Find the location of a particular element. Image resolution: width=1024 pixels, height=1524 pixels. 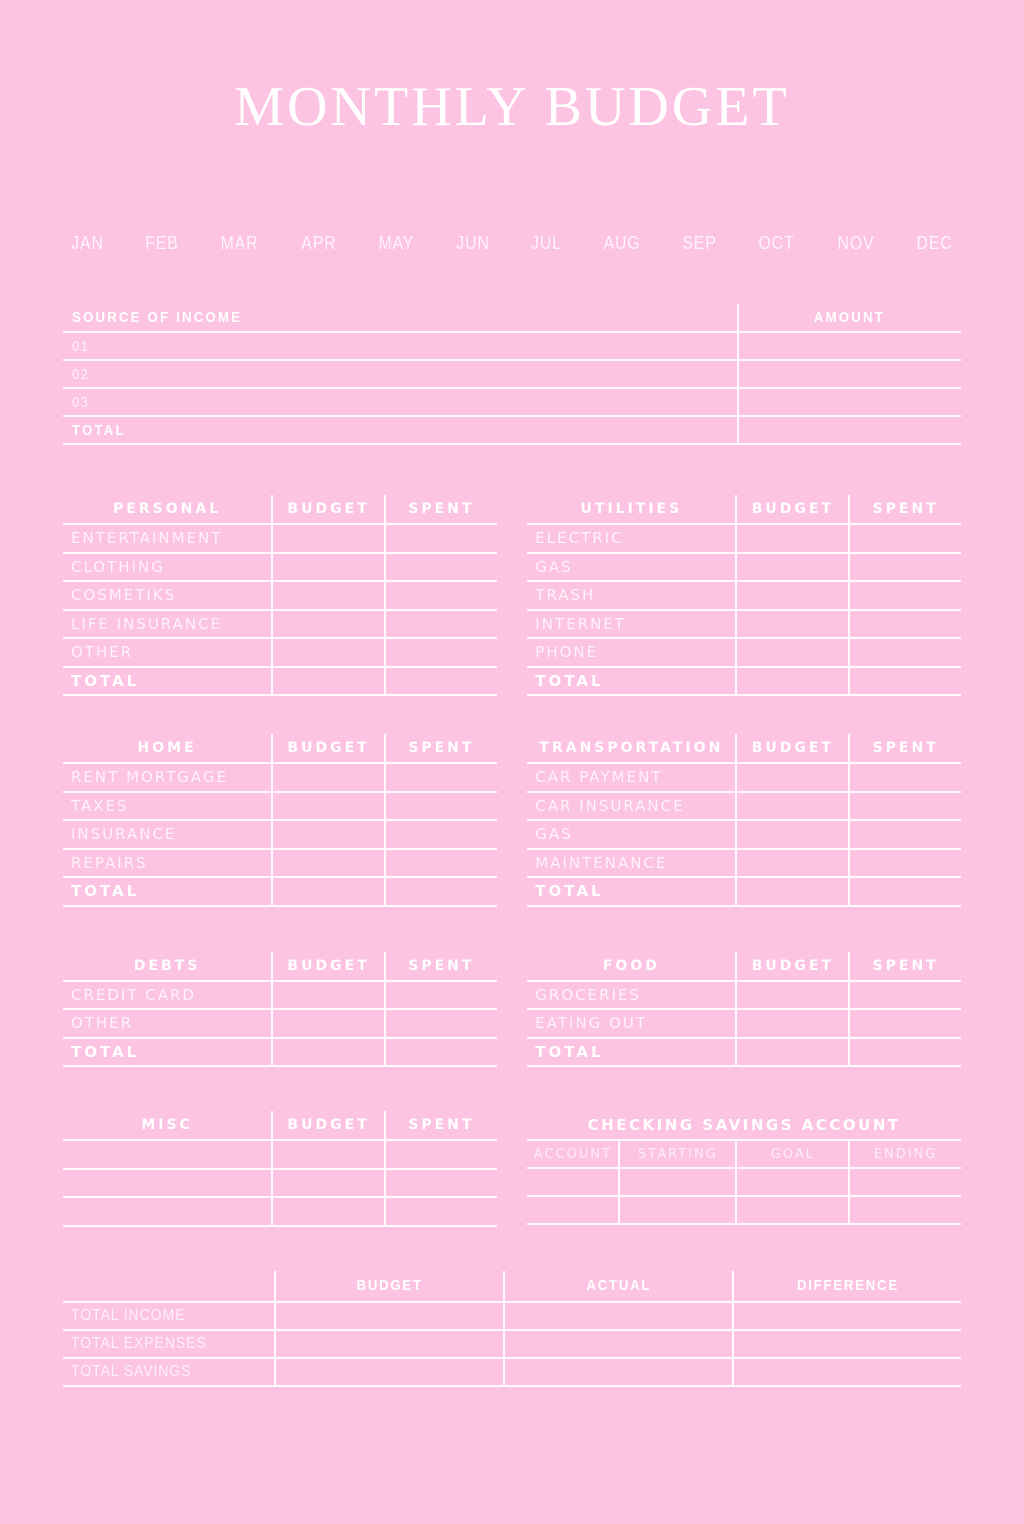

checking-savings-title-row: CHECKING SAVINGS ACCOUNT is located at coordinates (744, 1126).